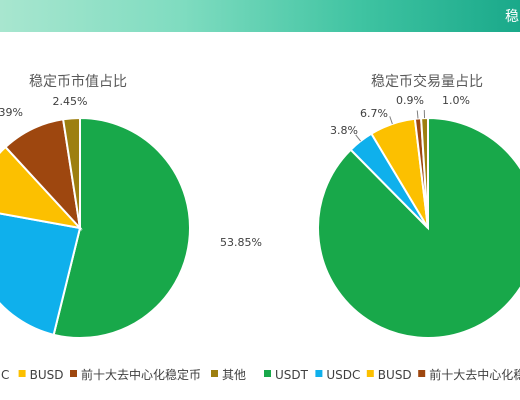 The image size is (520, 400). Describe the element at coordinates (292, 375) in the screenshot. I see `legend-label-1-0: USDT` at that location.